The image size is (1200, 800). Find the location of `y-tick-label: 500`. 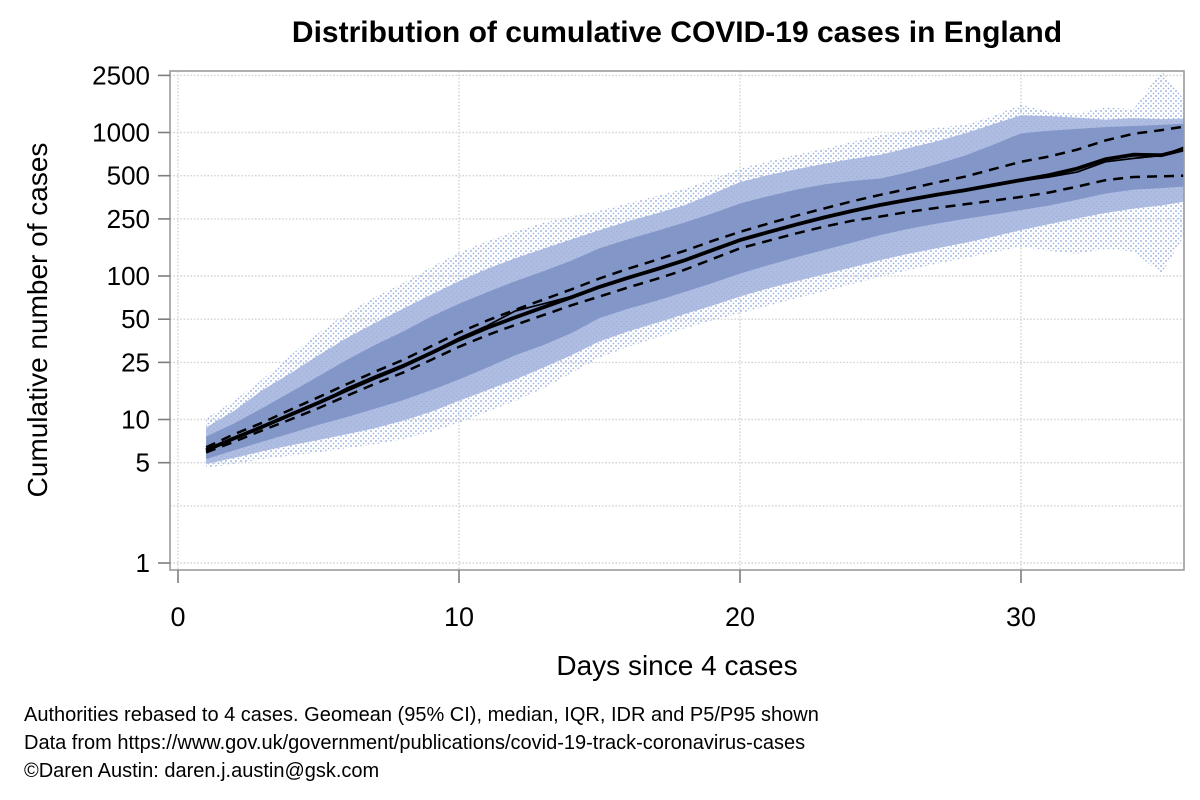

y-tick-label: 500 is located at coordinates (128, 176).